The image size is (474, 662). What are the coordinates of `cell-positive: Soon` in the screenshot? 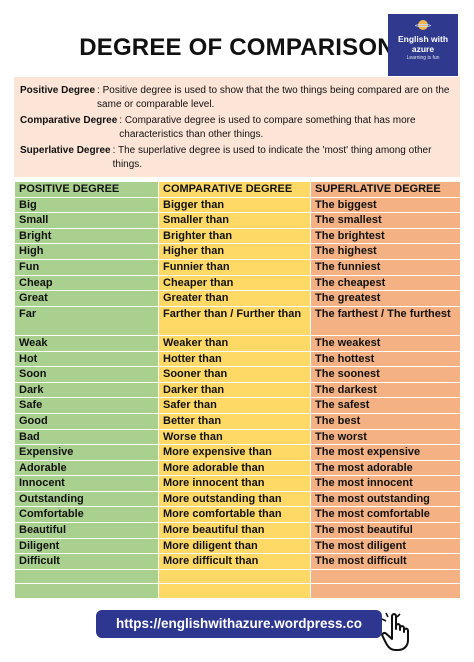 It's located at (86, 374).